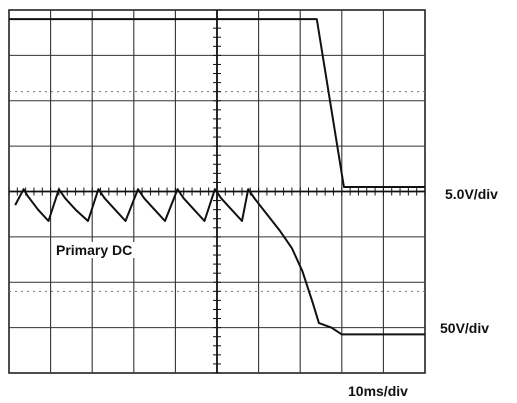  I want to click on primary-dc-label: Primary DC, so click(94, 250).